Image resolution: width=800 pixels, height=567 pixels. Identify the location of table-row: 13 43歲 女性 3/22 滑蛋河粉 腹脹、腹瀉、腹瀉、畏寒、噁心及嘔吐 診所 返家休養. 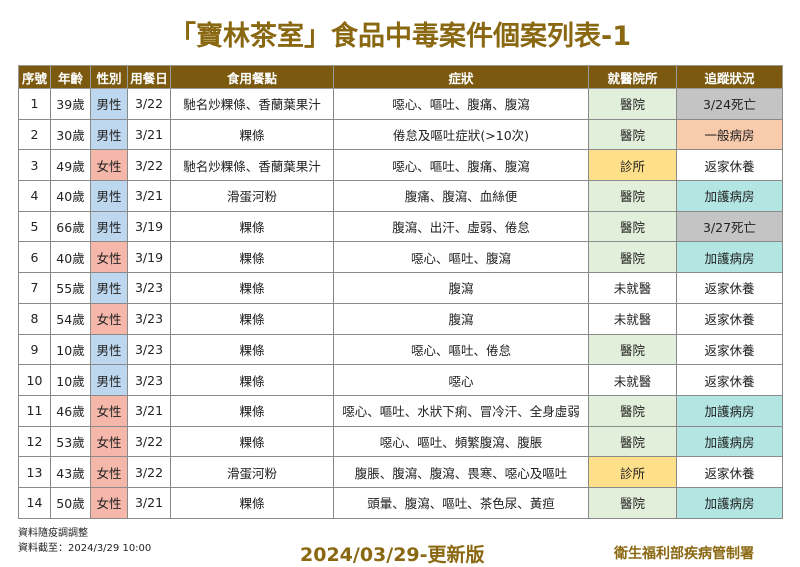
(400, 472).